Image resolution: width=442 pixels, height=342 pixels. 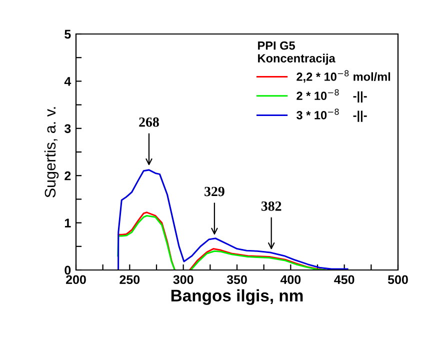 What do you see at coordinates (398, 279) in the screenshot?
I see `x-tick-label: 500` at bounding box center [398, 279].